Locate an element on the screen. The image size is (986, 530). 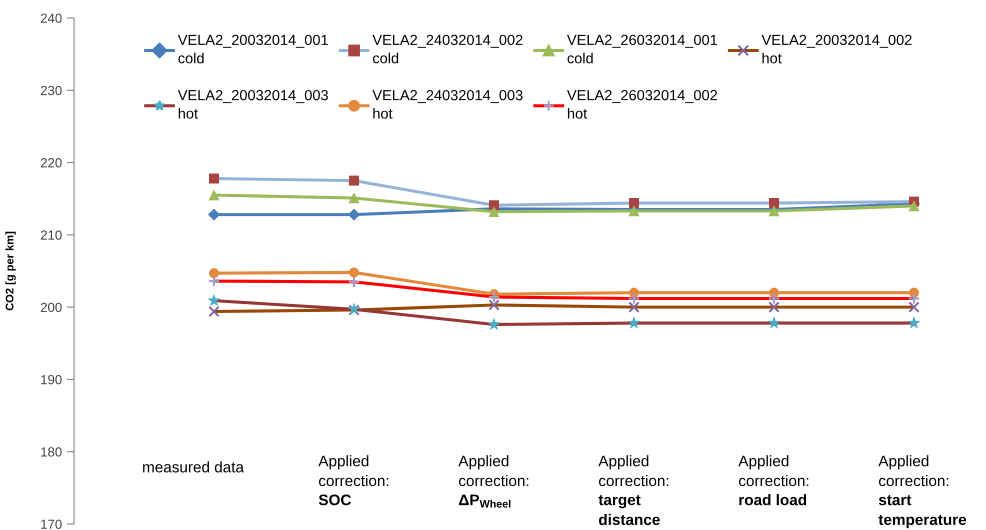
x-tick-label: Applied correction: target distance is located at coordinates (633, 490).